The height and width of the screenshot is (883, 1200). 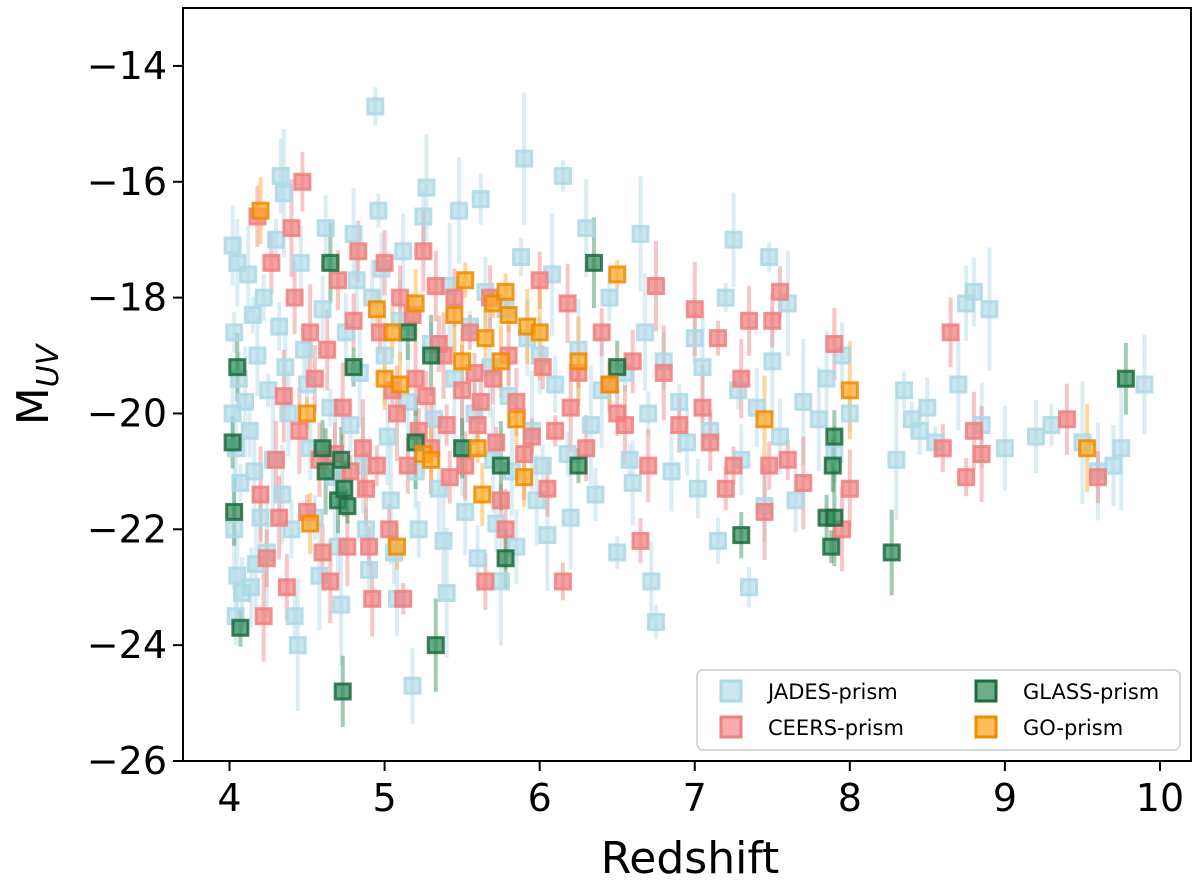 I want to click on y-axis-label-group: MUV, so click(x=37, y=383).